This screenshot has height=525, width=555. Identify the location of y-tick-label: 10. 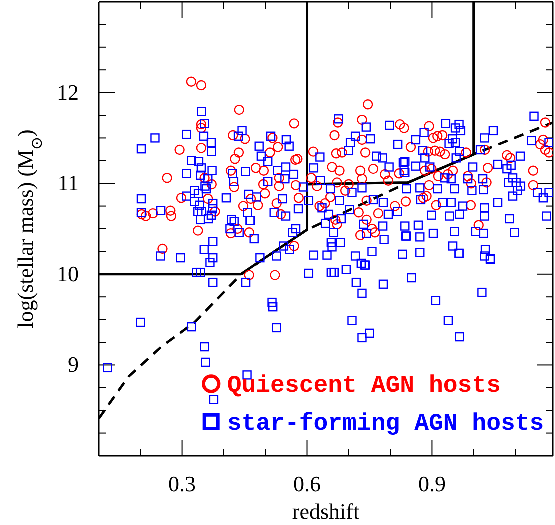
(68, 273).